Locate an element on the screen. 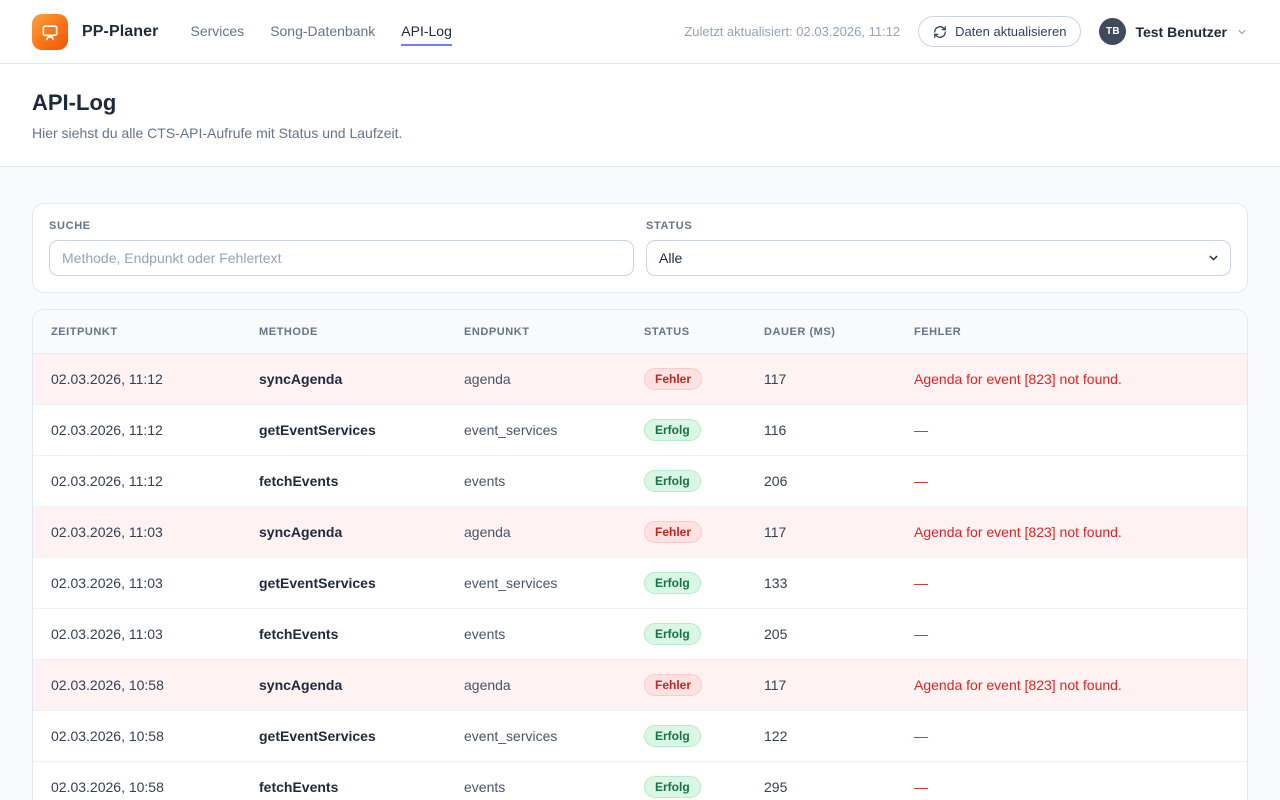 Image resolution: width=1280 pixels, height=800 pixels. chevron-down-icon is located at coordinates (1242, 32).